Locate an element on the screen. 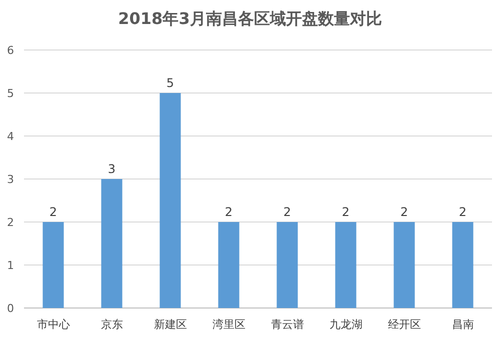  x-tick-label: 市中心 is located at coordinates (53, 324).